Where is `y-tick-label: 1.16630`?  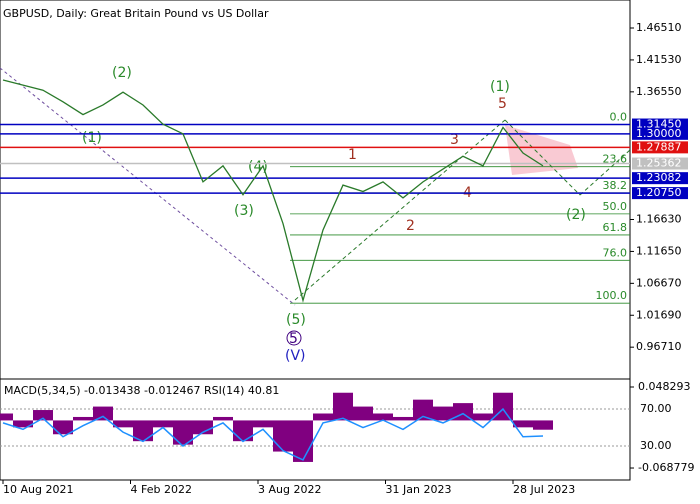 y-tick-label: 1.16630 is located at coordinates (659, 219).